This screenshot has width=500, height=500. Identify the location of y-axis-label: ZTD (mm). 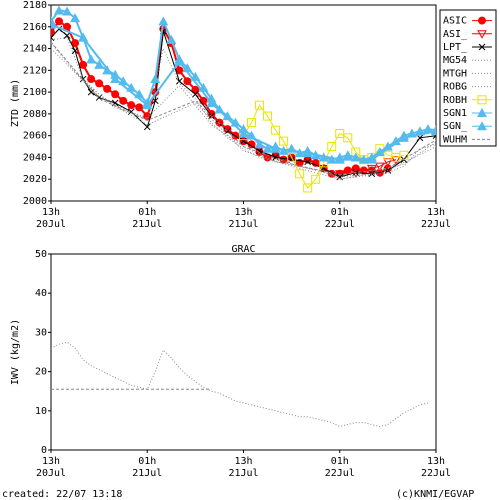
(15, 103).